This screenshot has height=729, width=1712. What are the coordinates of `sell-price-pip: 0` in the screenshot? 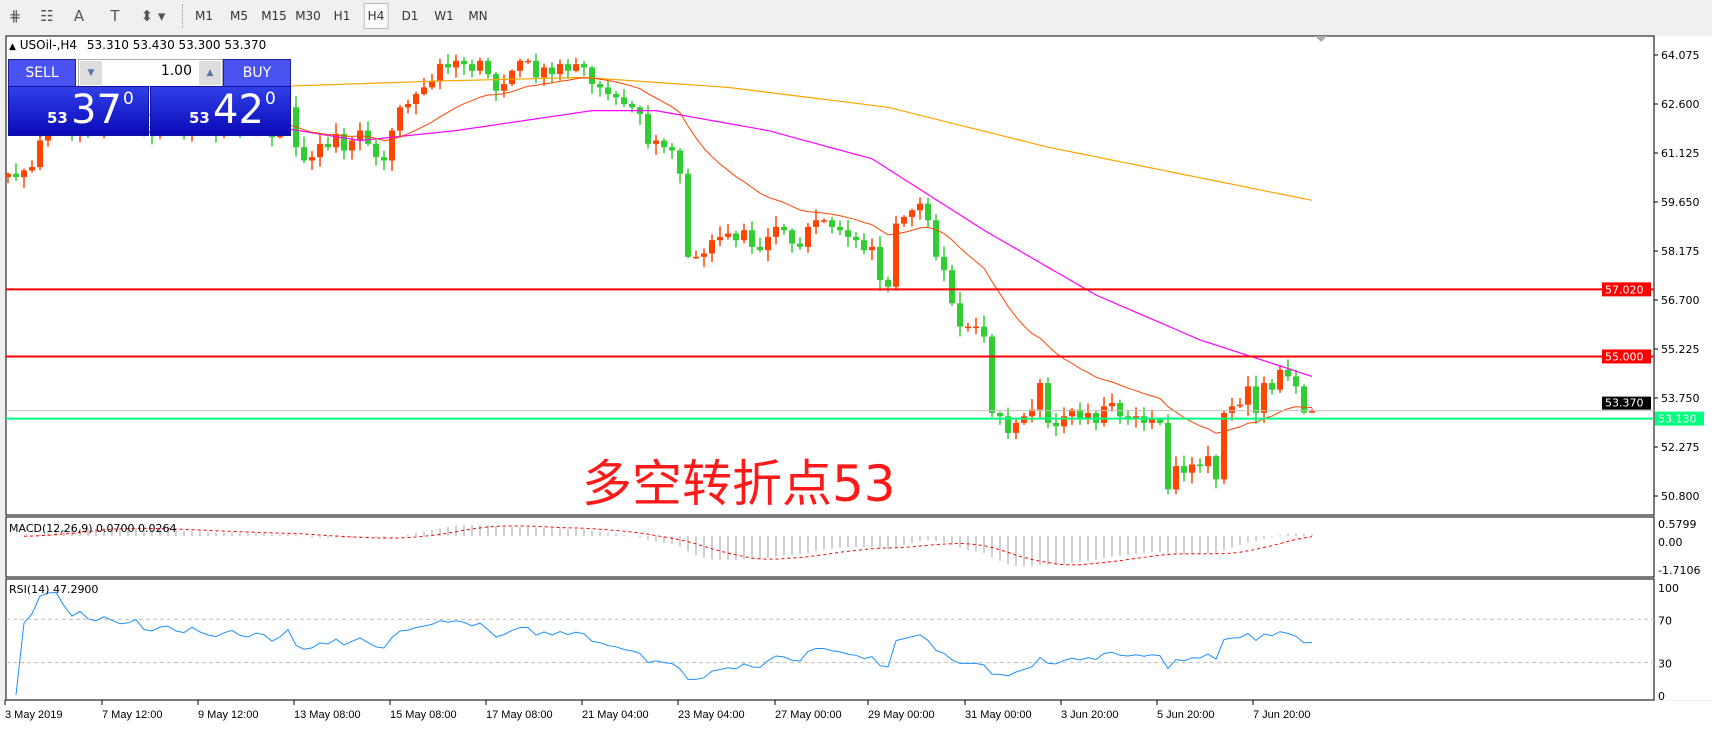 It's located at (128, 99).